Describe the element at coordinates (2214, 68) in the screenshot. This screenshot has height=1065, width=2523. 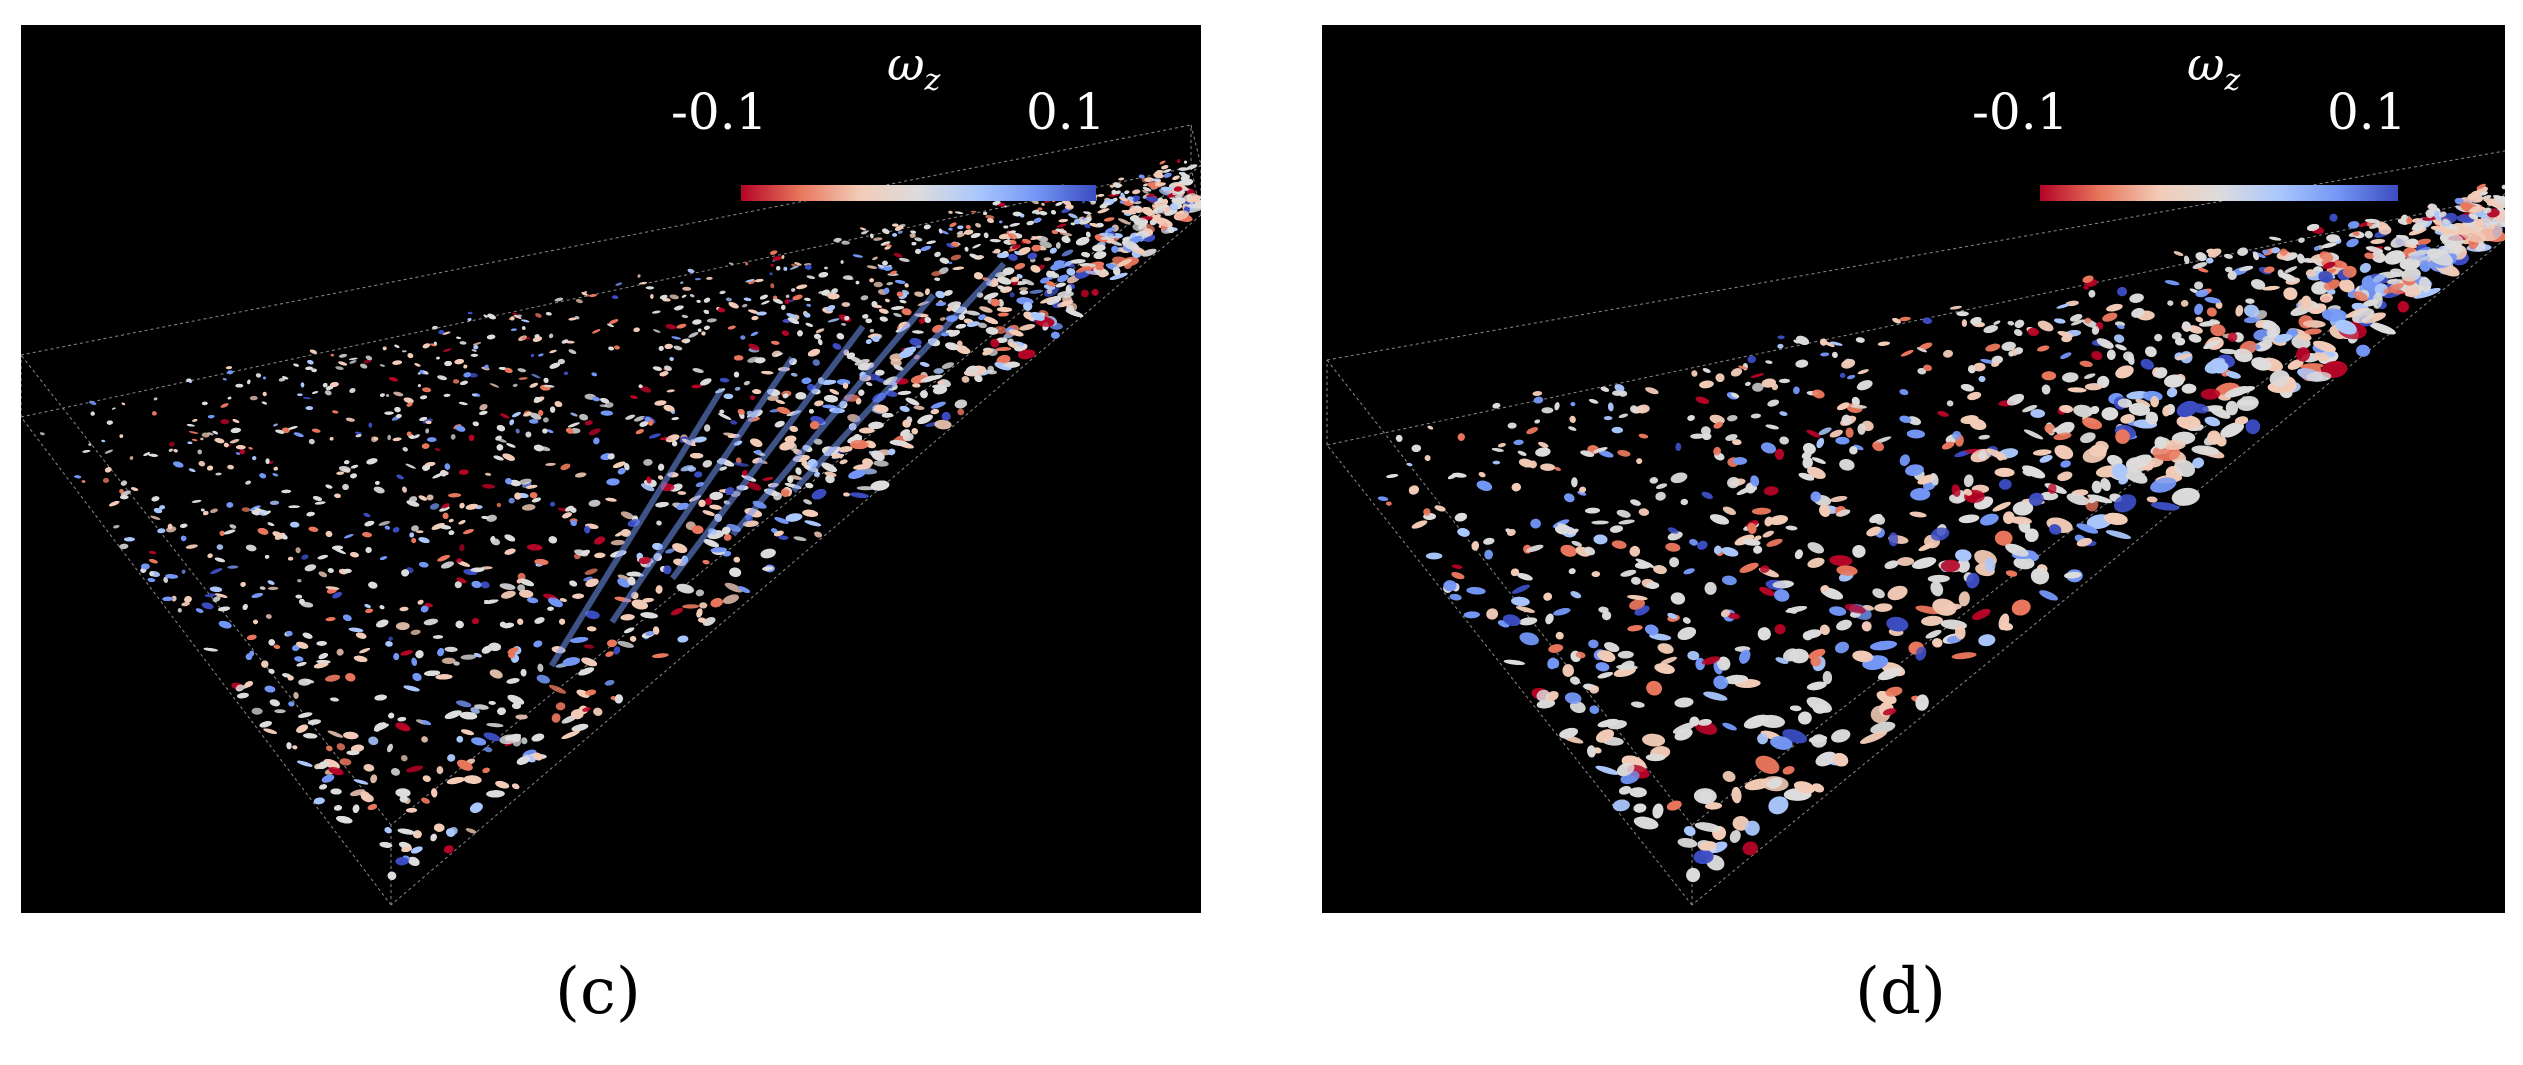
I see `colorbar-title-d: ωz` at that location.